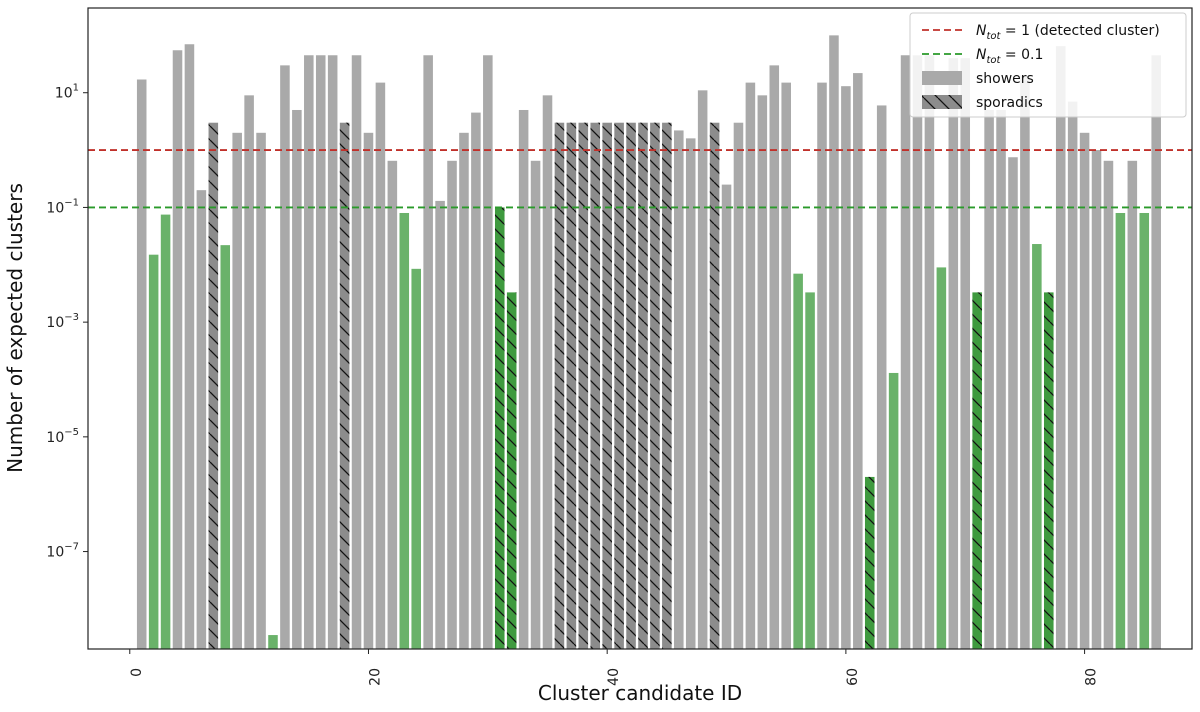 This screenshot has height=712, width=1200. Describe the element at coordinates (614, 677) in the screenshot. I see `x-tick-label-40: 40` at that location.